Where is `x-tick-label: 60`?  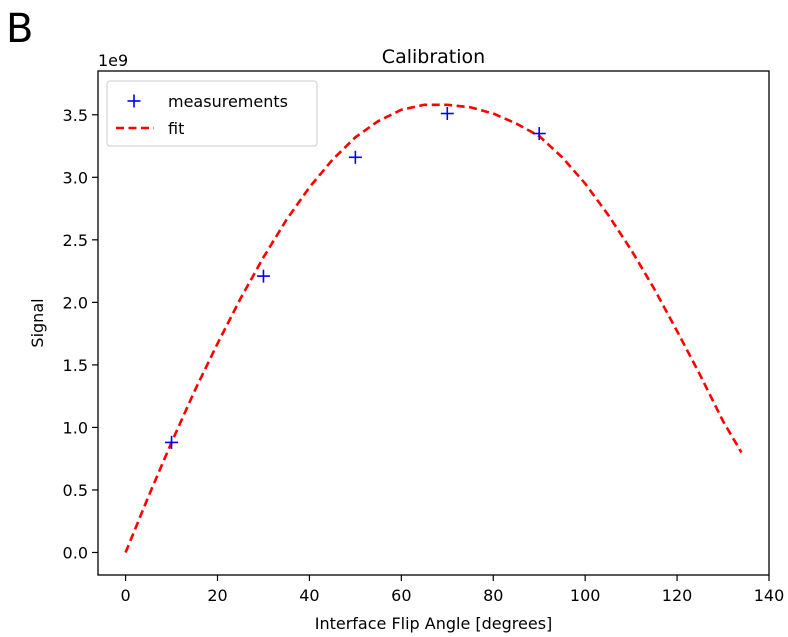
x-tick-label: 60 is located at coordinates (401, 595).